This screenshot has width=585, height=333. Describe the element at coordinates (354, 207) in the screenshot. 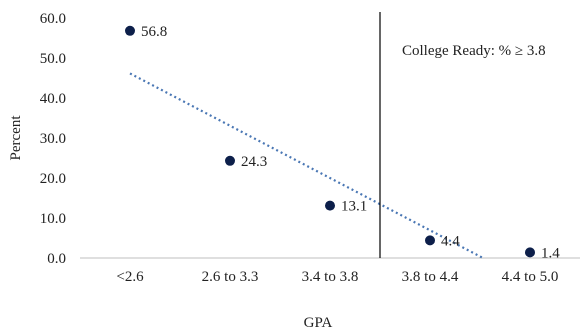

I see `data-label: 13.1` at that location.